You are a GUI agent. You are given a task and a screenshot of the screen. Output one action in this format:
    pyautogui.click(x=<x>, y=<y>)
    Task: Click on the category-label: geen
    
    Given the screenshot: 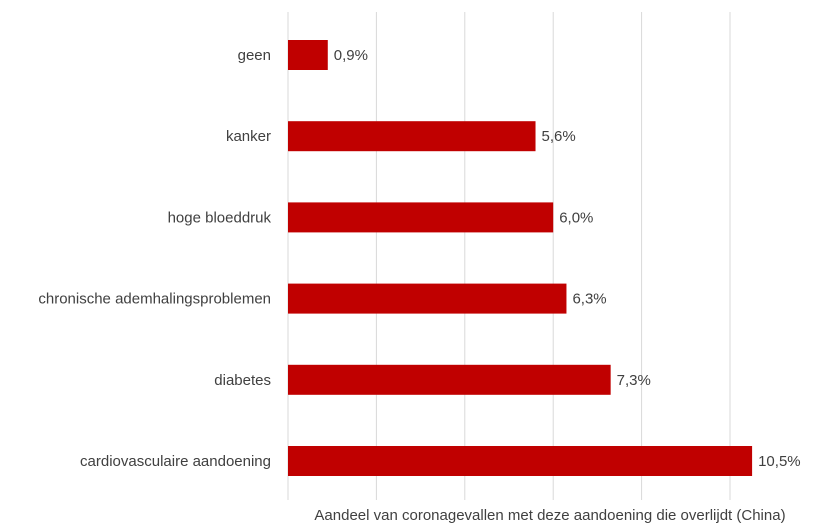 What is the action you would take?
    pyautogui.click(x=254, y=55)
    